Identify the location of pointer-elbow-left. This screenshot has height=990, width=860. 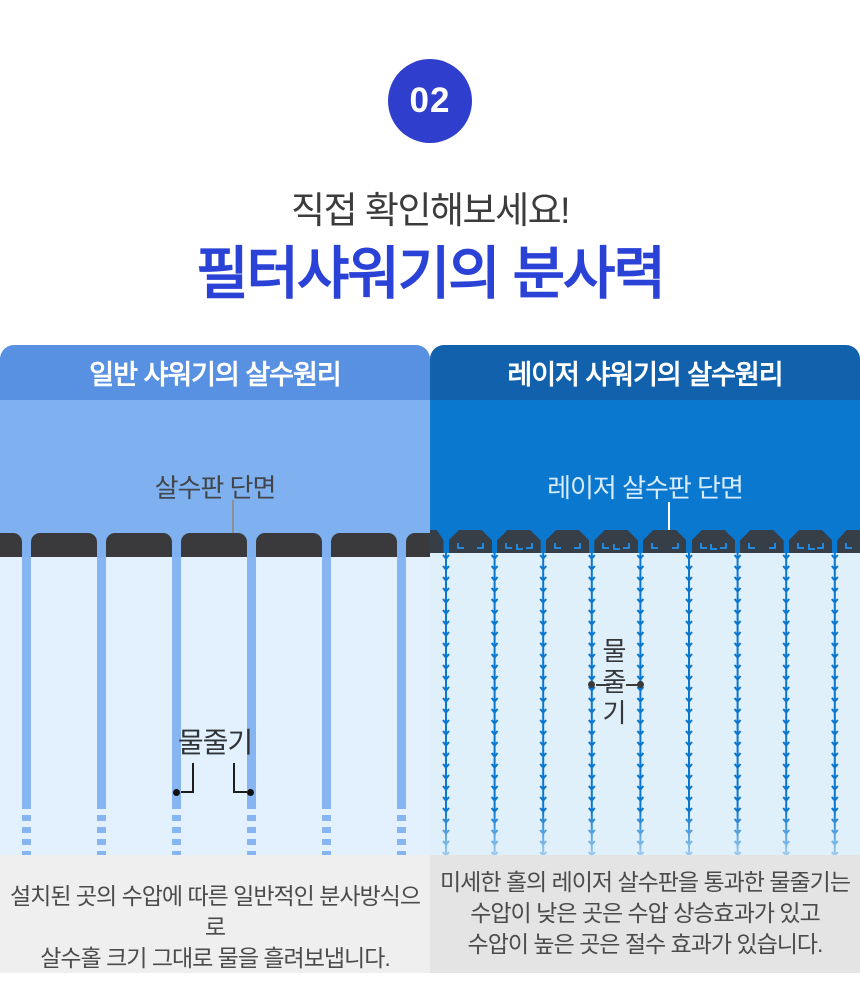
(187, 778).